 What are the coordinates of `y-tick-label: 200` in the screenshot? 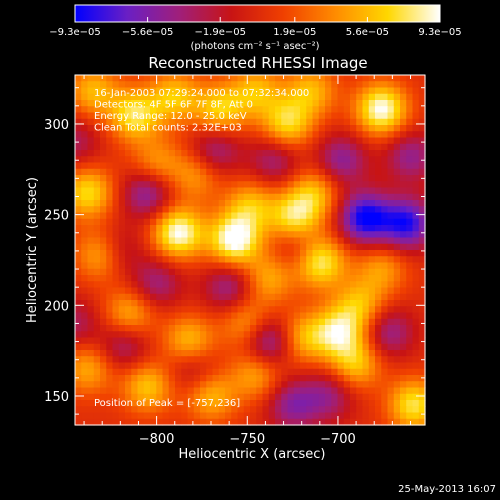 It's located at (56, 306).